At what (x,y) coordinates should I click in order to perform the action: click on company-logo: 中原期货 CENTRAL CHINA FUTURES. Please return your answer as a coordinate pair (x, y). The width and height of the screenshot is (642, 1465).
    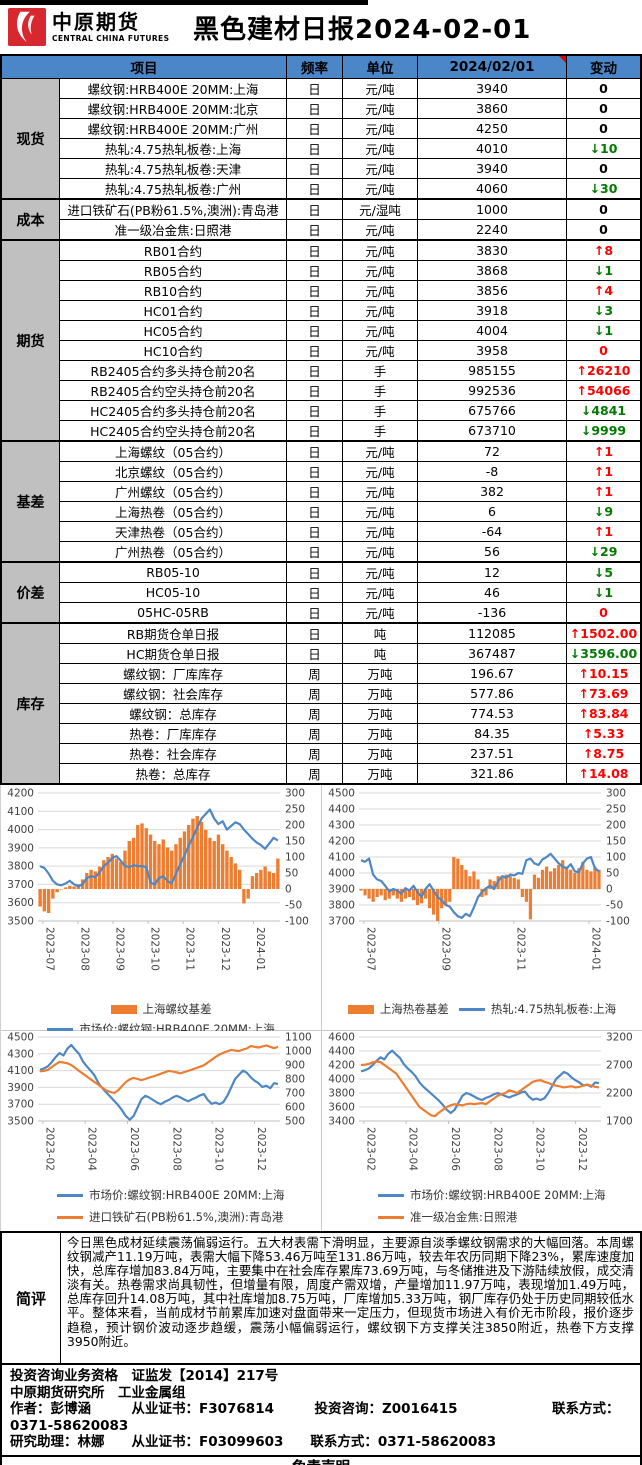
    Looking at the image, I should click on (95, 27).